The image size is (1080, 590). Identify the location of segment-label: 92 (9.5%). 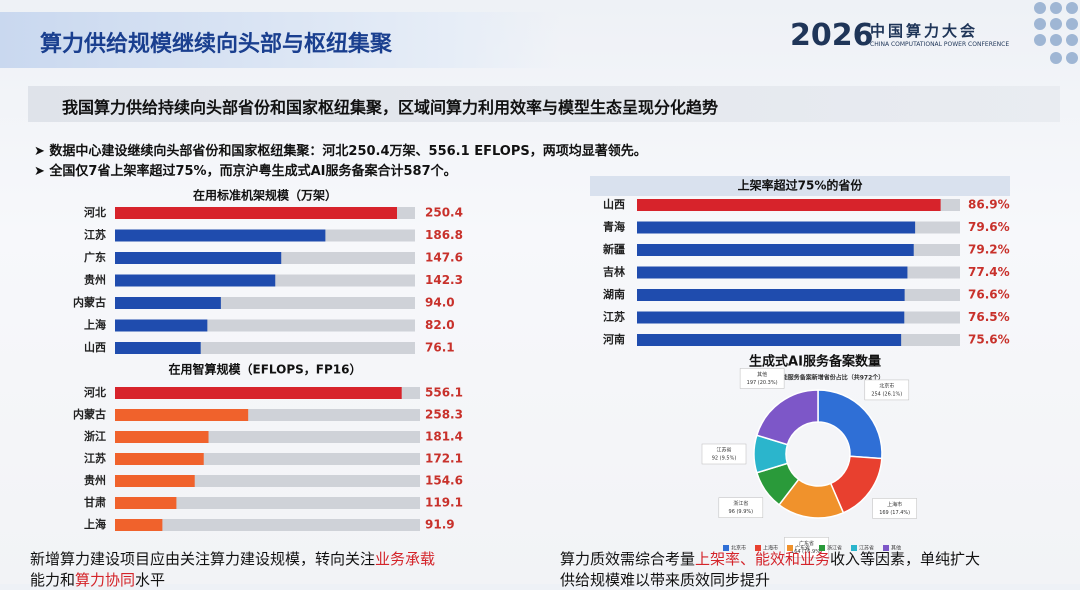
(724, 459).